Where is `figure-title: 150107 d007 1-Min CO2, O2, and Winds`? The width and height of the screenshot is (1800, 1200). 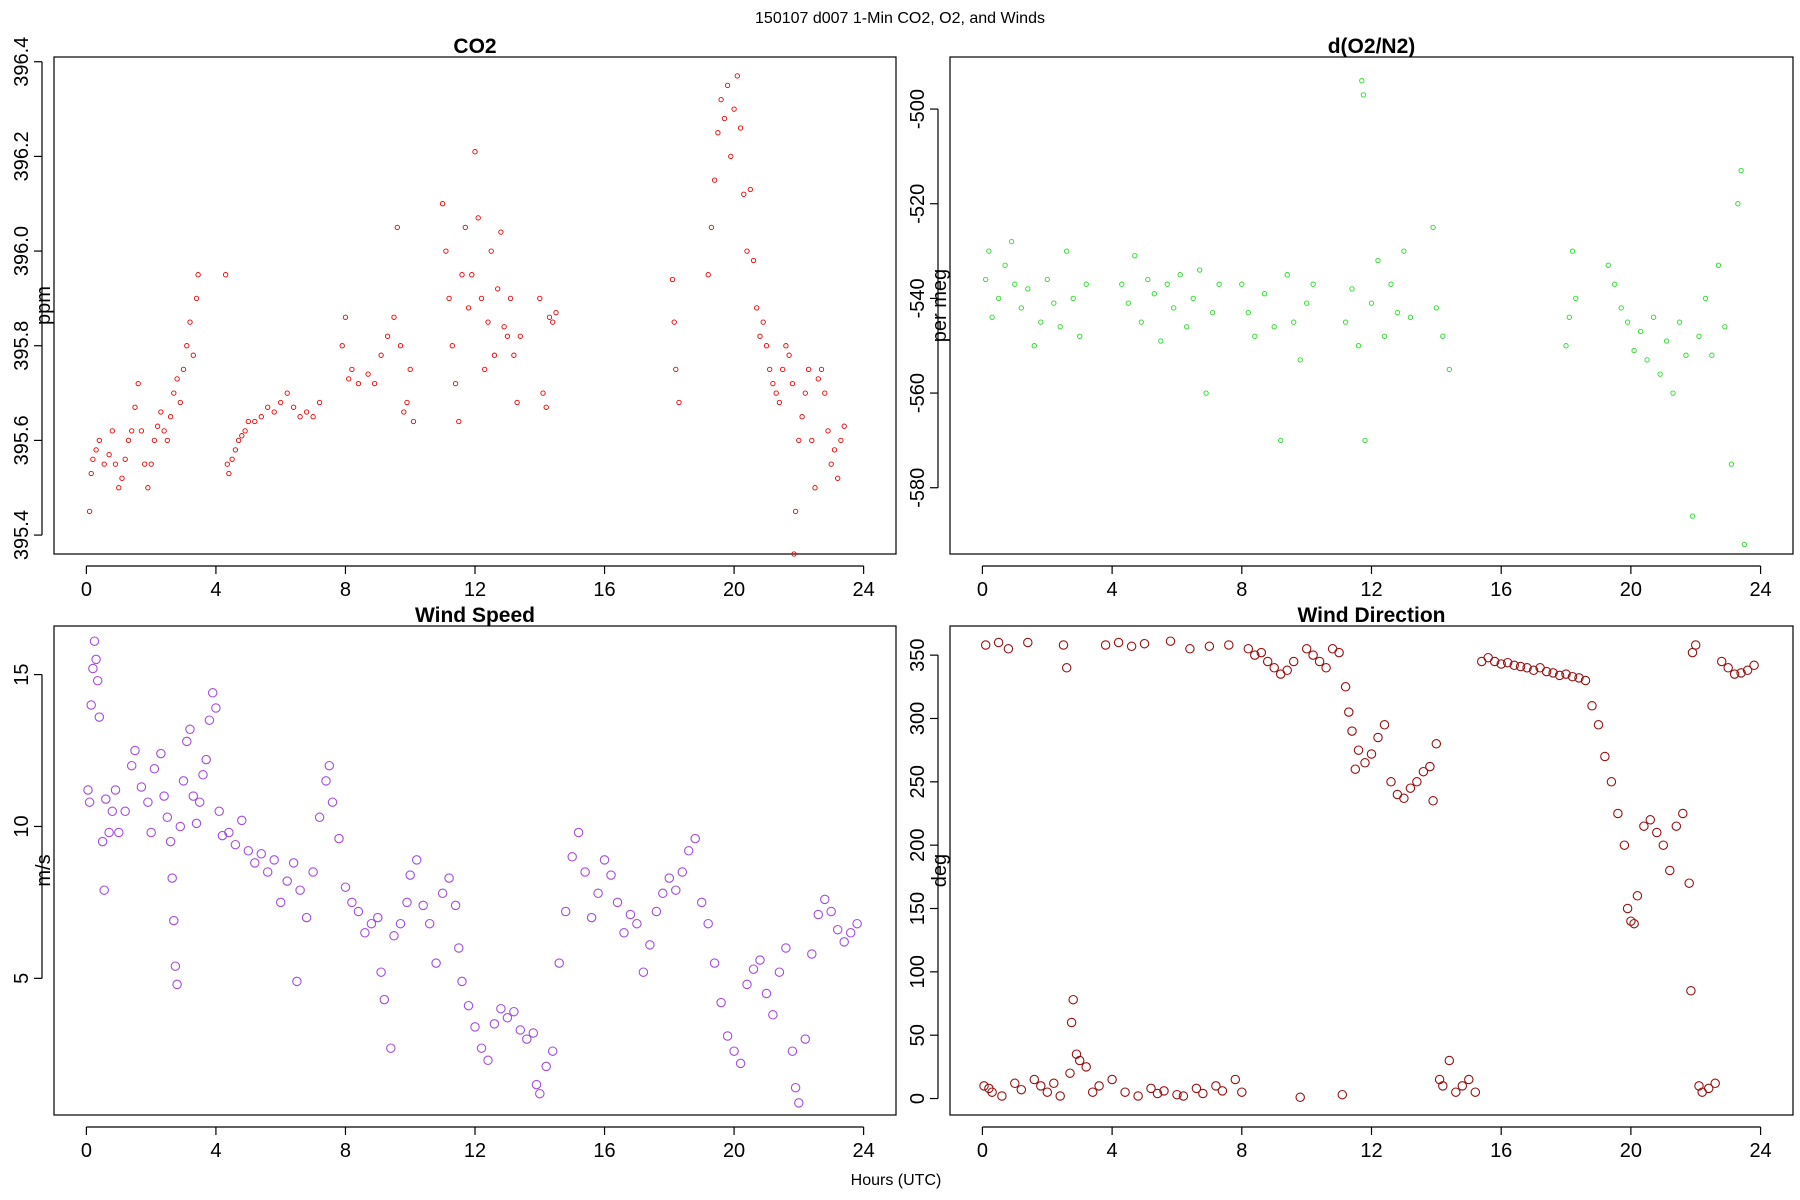 figure-title: 150107 d007 1-Min CO2, O2, and Winds is located at coordinates (900, 18).